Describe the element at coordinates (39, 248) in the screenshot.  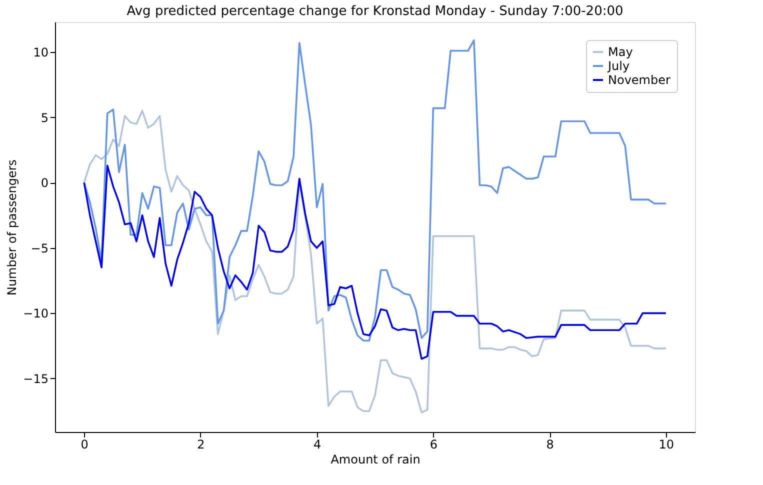
I see `y-tick-label: −5` at that location.